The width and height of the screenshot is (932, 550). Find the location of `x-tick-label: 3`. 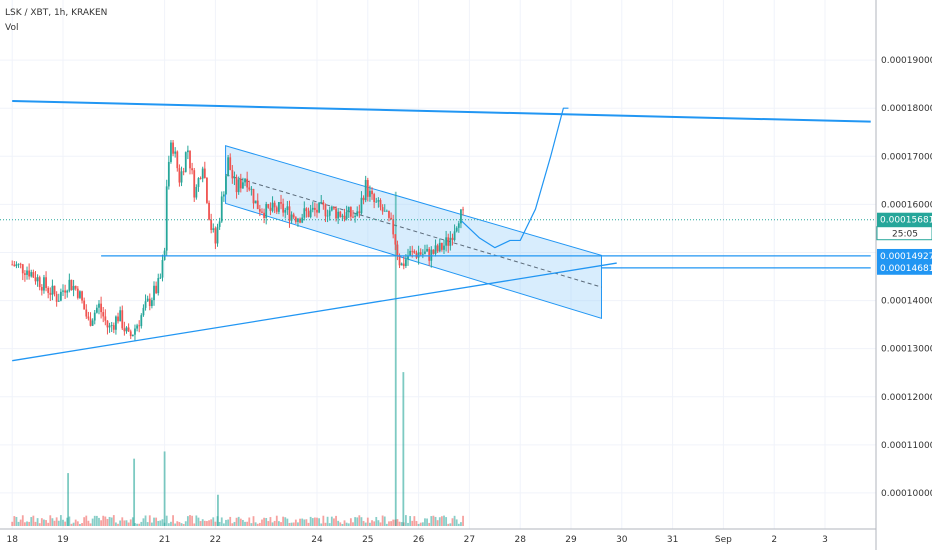

x-tick-label: 3 is located at coordinates (825, 540).